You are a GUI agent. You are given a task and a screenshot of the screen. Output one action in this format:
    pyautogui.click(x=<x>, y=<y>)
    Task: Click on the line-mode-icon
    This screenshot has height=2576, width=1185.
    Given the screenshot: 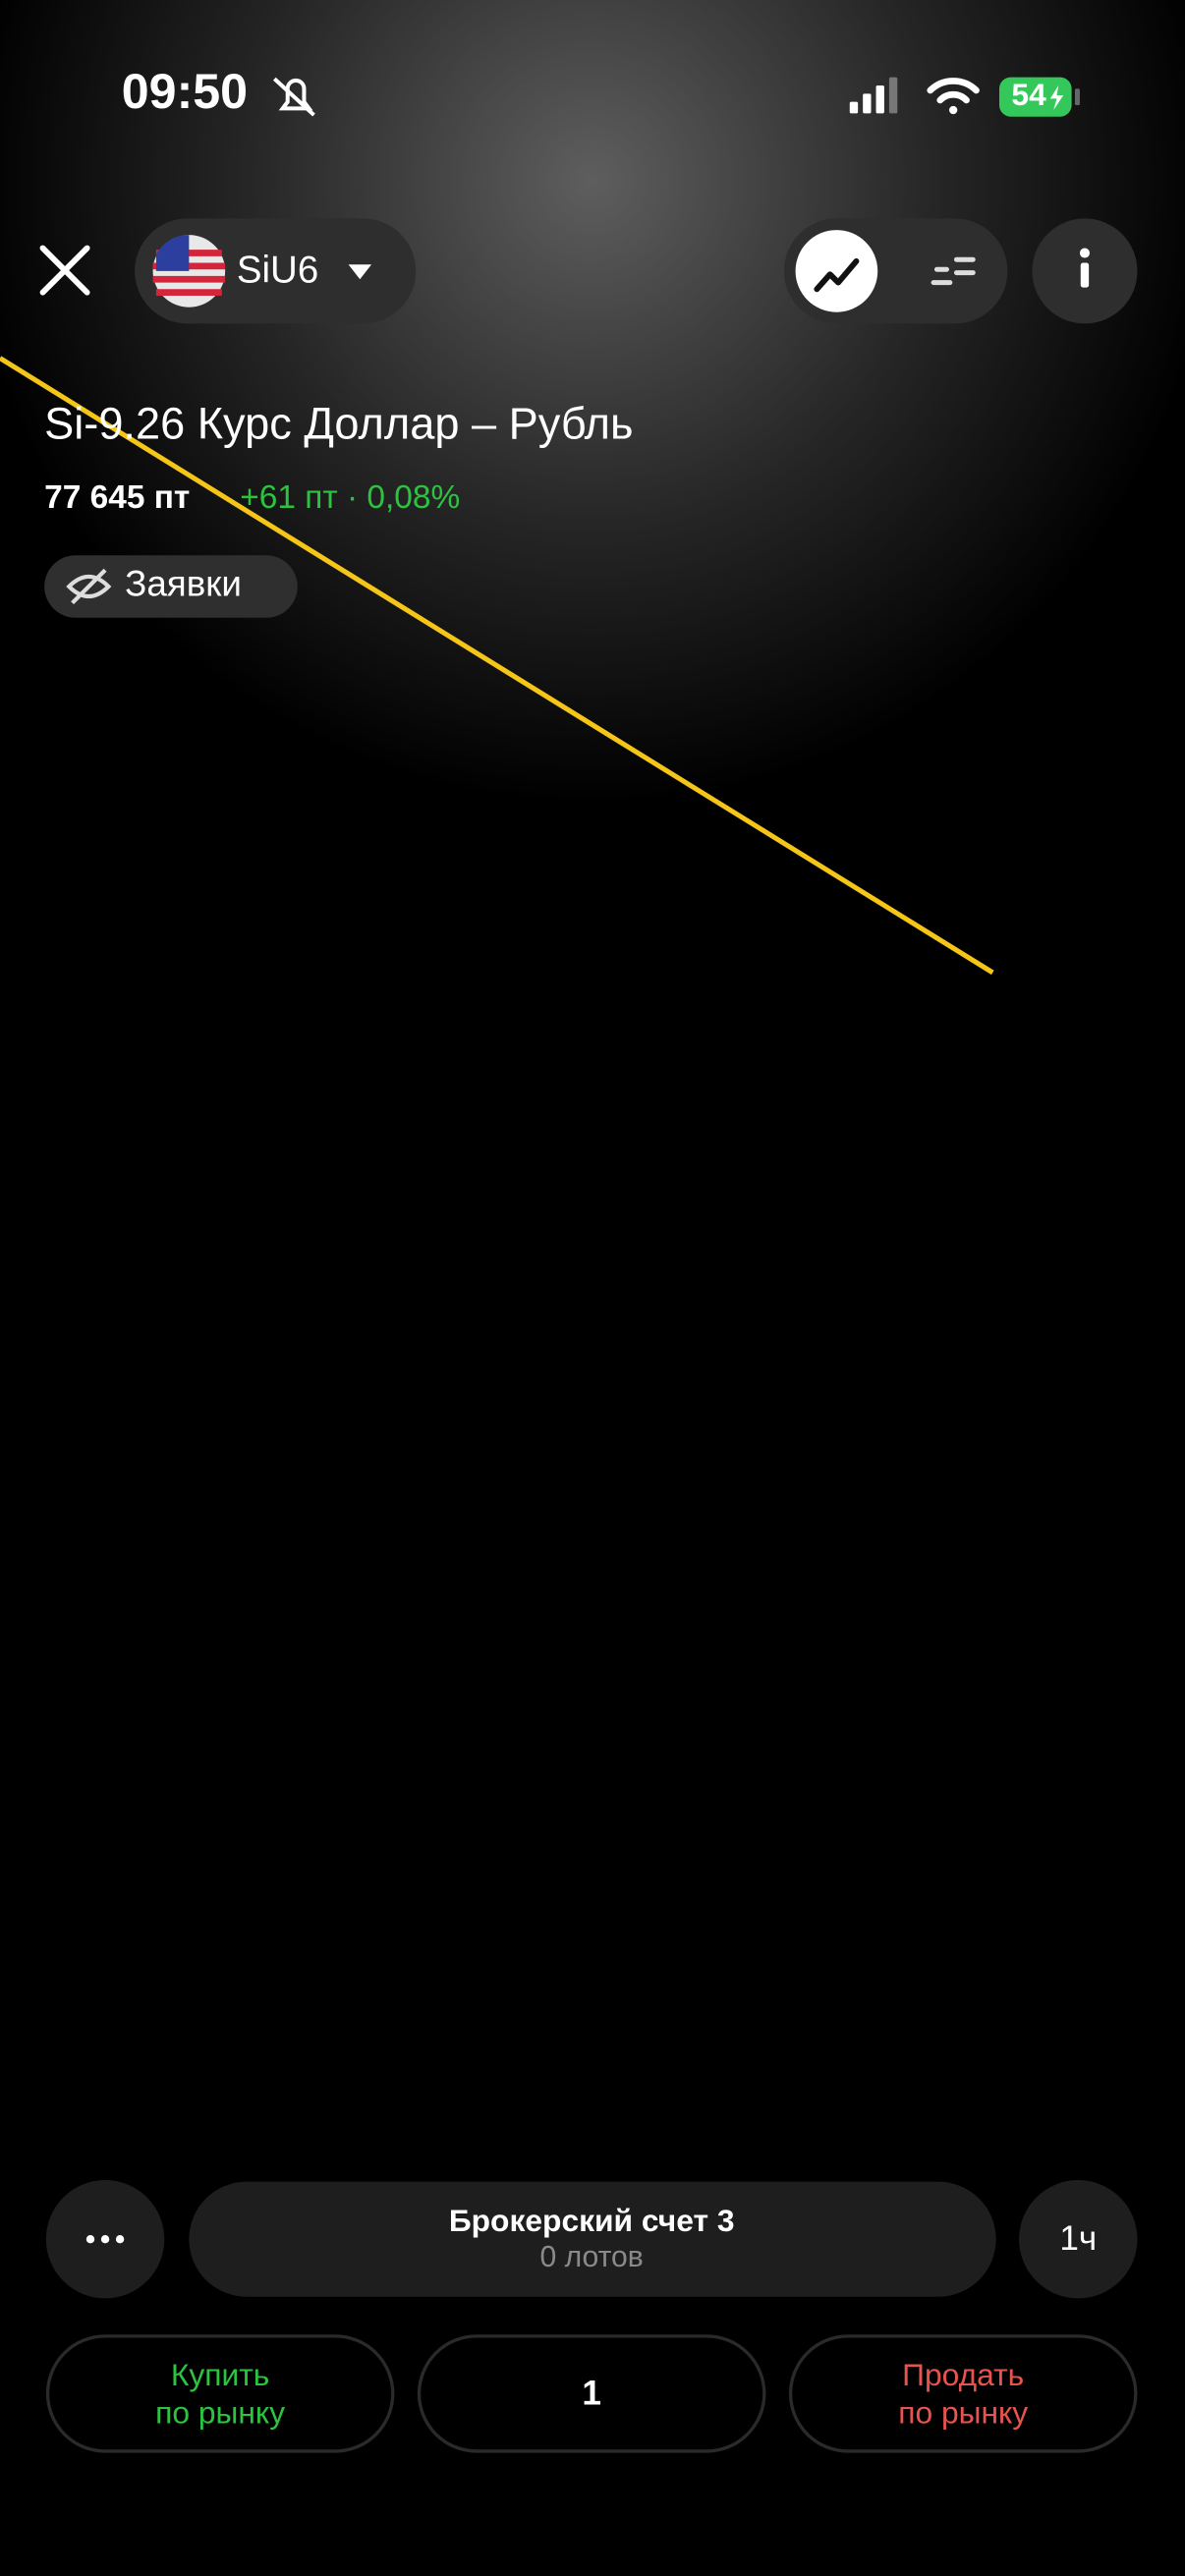 What is the action you would take?
    pyautogui.click(x=837, y=275)
    